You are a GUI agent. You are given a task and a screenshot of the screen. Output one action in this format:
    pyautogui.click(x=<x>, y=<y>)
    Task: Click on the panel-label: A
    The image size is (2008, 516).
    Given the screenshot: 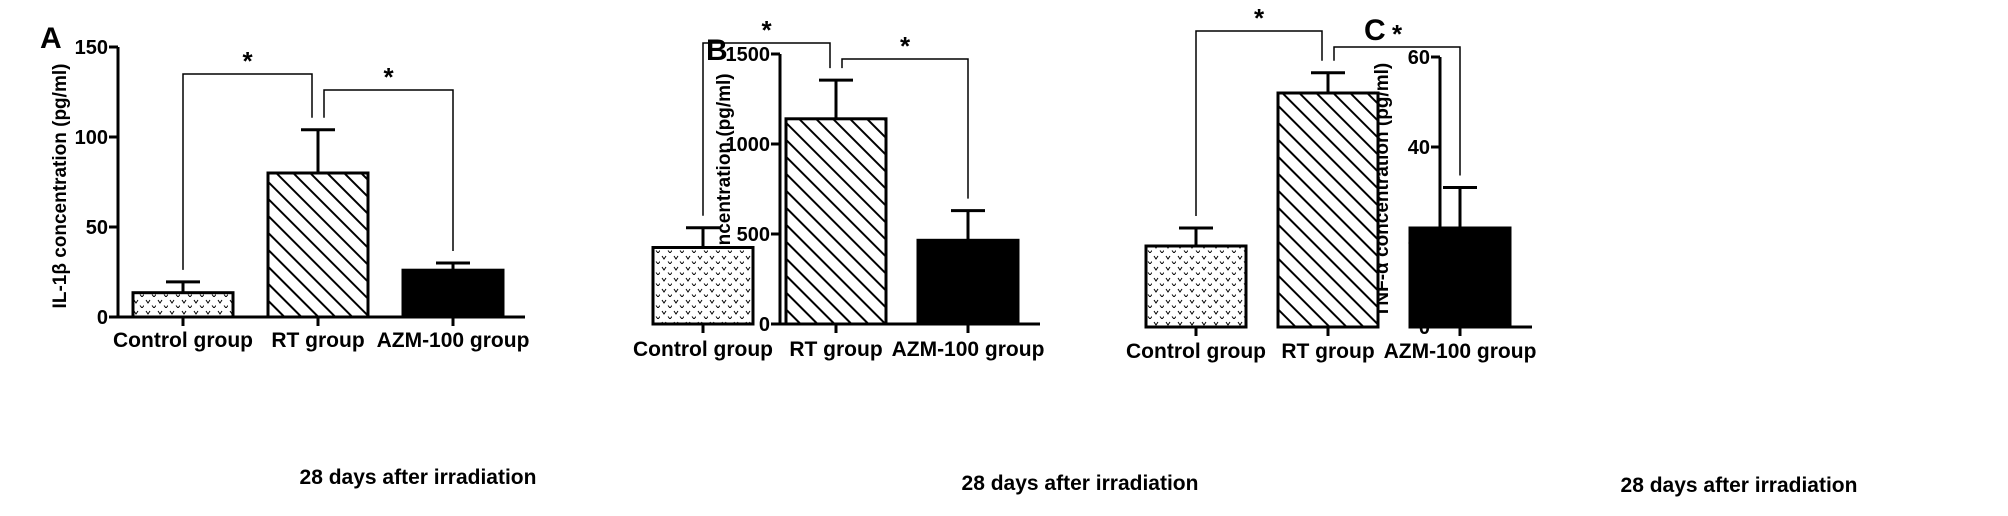 What is the action you would take?
    pyautogui.click(x=51, y=38)
    